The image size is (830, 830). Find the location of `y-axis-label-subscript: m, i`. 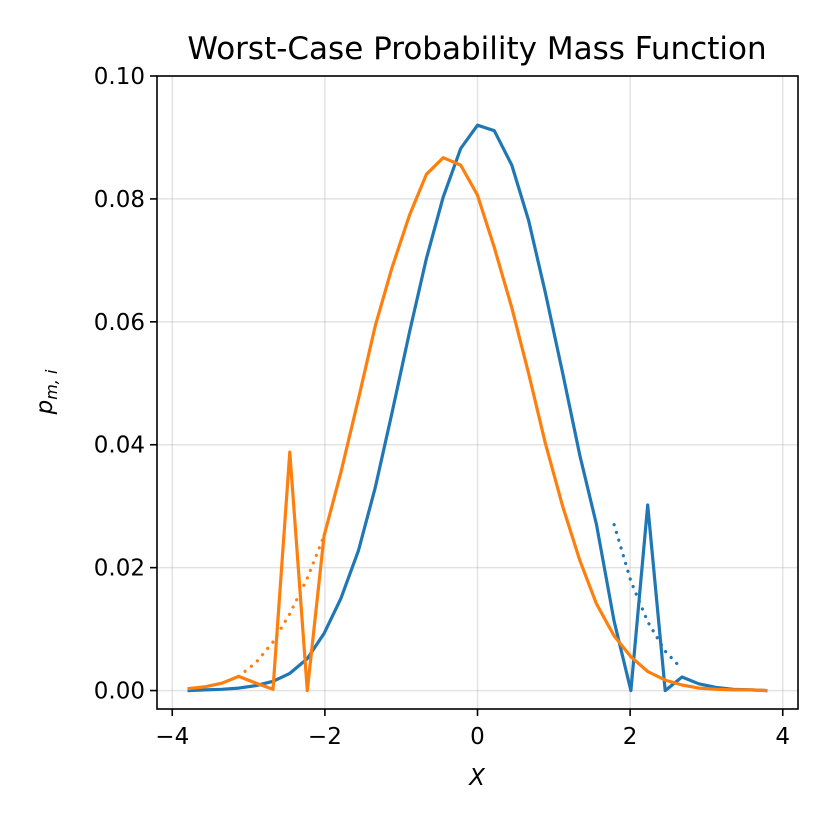

y-axis-label-subscript: m, i is located at coordinates (51, 384).